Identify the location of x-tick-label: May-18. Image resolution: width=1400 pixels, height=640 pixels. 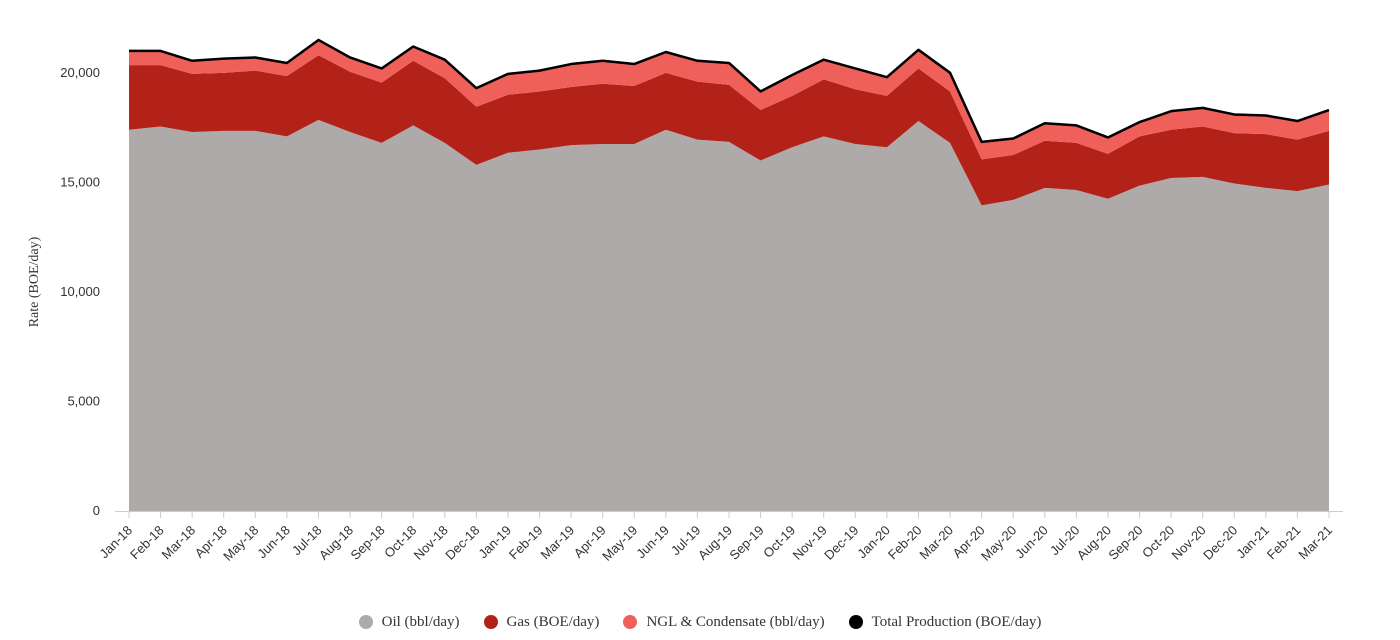
(240, 543).